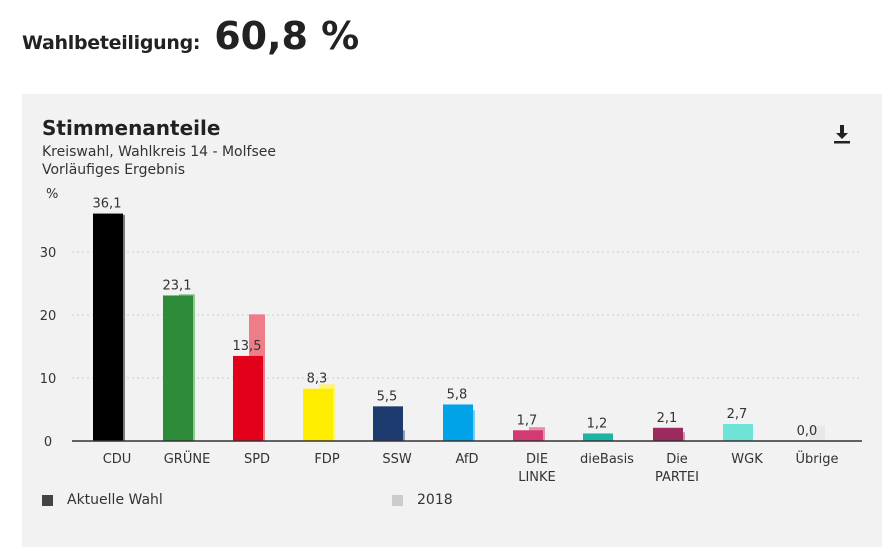 This screenshot has height=547, width=885. Describe the element at coordinates (737, 414) in the screenshot. I see `bar-value-label: 2,7` at that location.